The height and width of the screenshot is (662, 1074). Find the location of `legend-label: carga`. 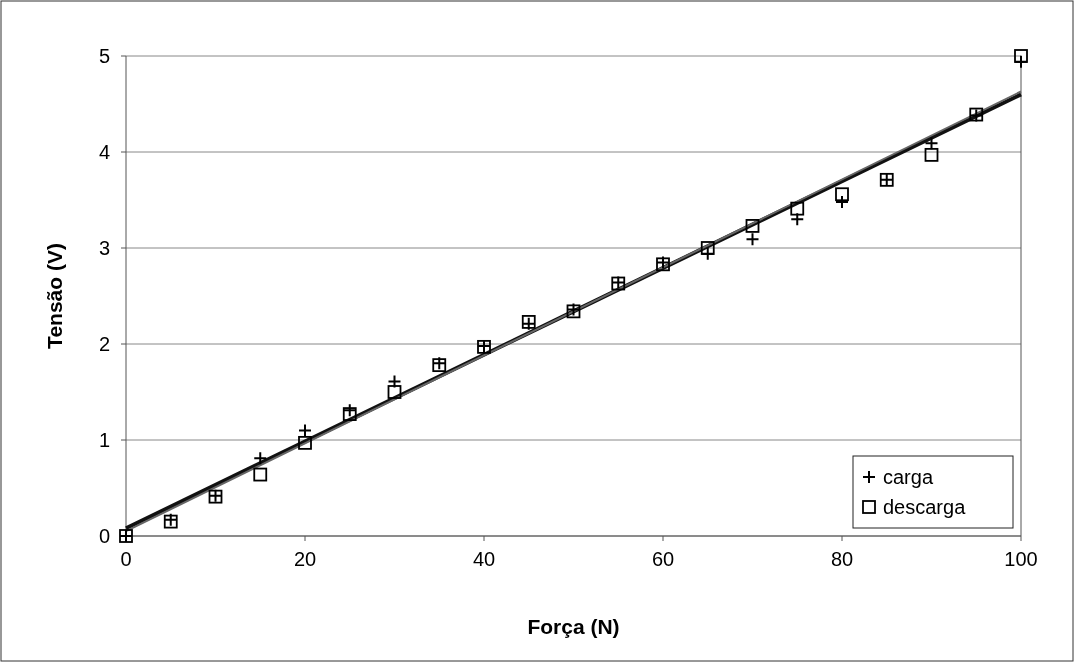

legend-label: carga is located at coordinates (908, 477).